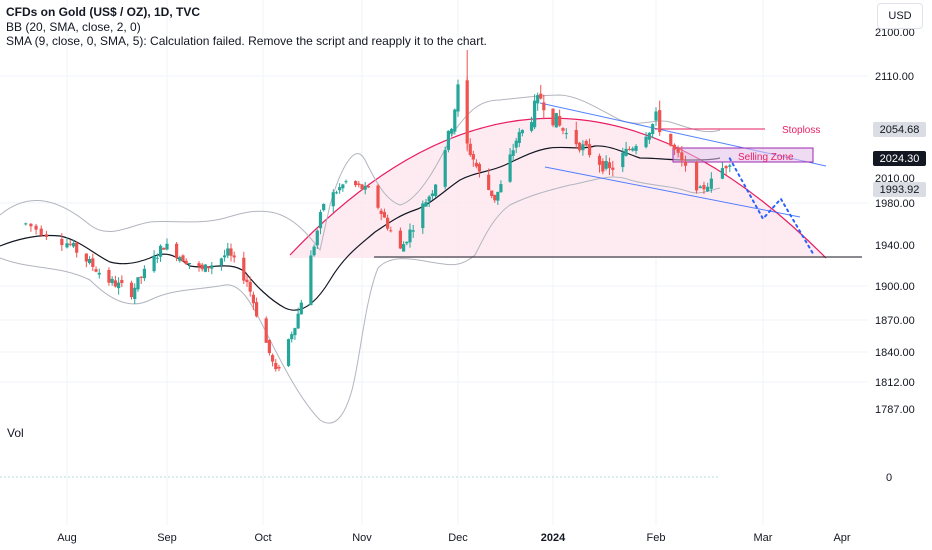  I want to click on selling-zone-annotation: Selling Zone, so click(766, 157).